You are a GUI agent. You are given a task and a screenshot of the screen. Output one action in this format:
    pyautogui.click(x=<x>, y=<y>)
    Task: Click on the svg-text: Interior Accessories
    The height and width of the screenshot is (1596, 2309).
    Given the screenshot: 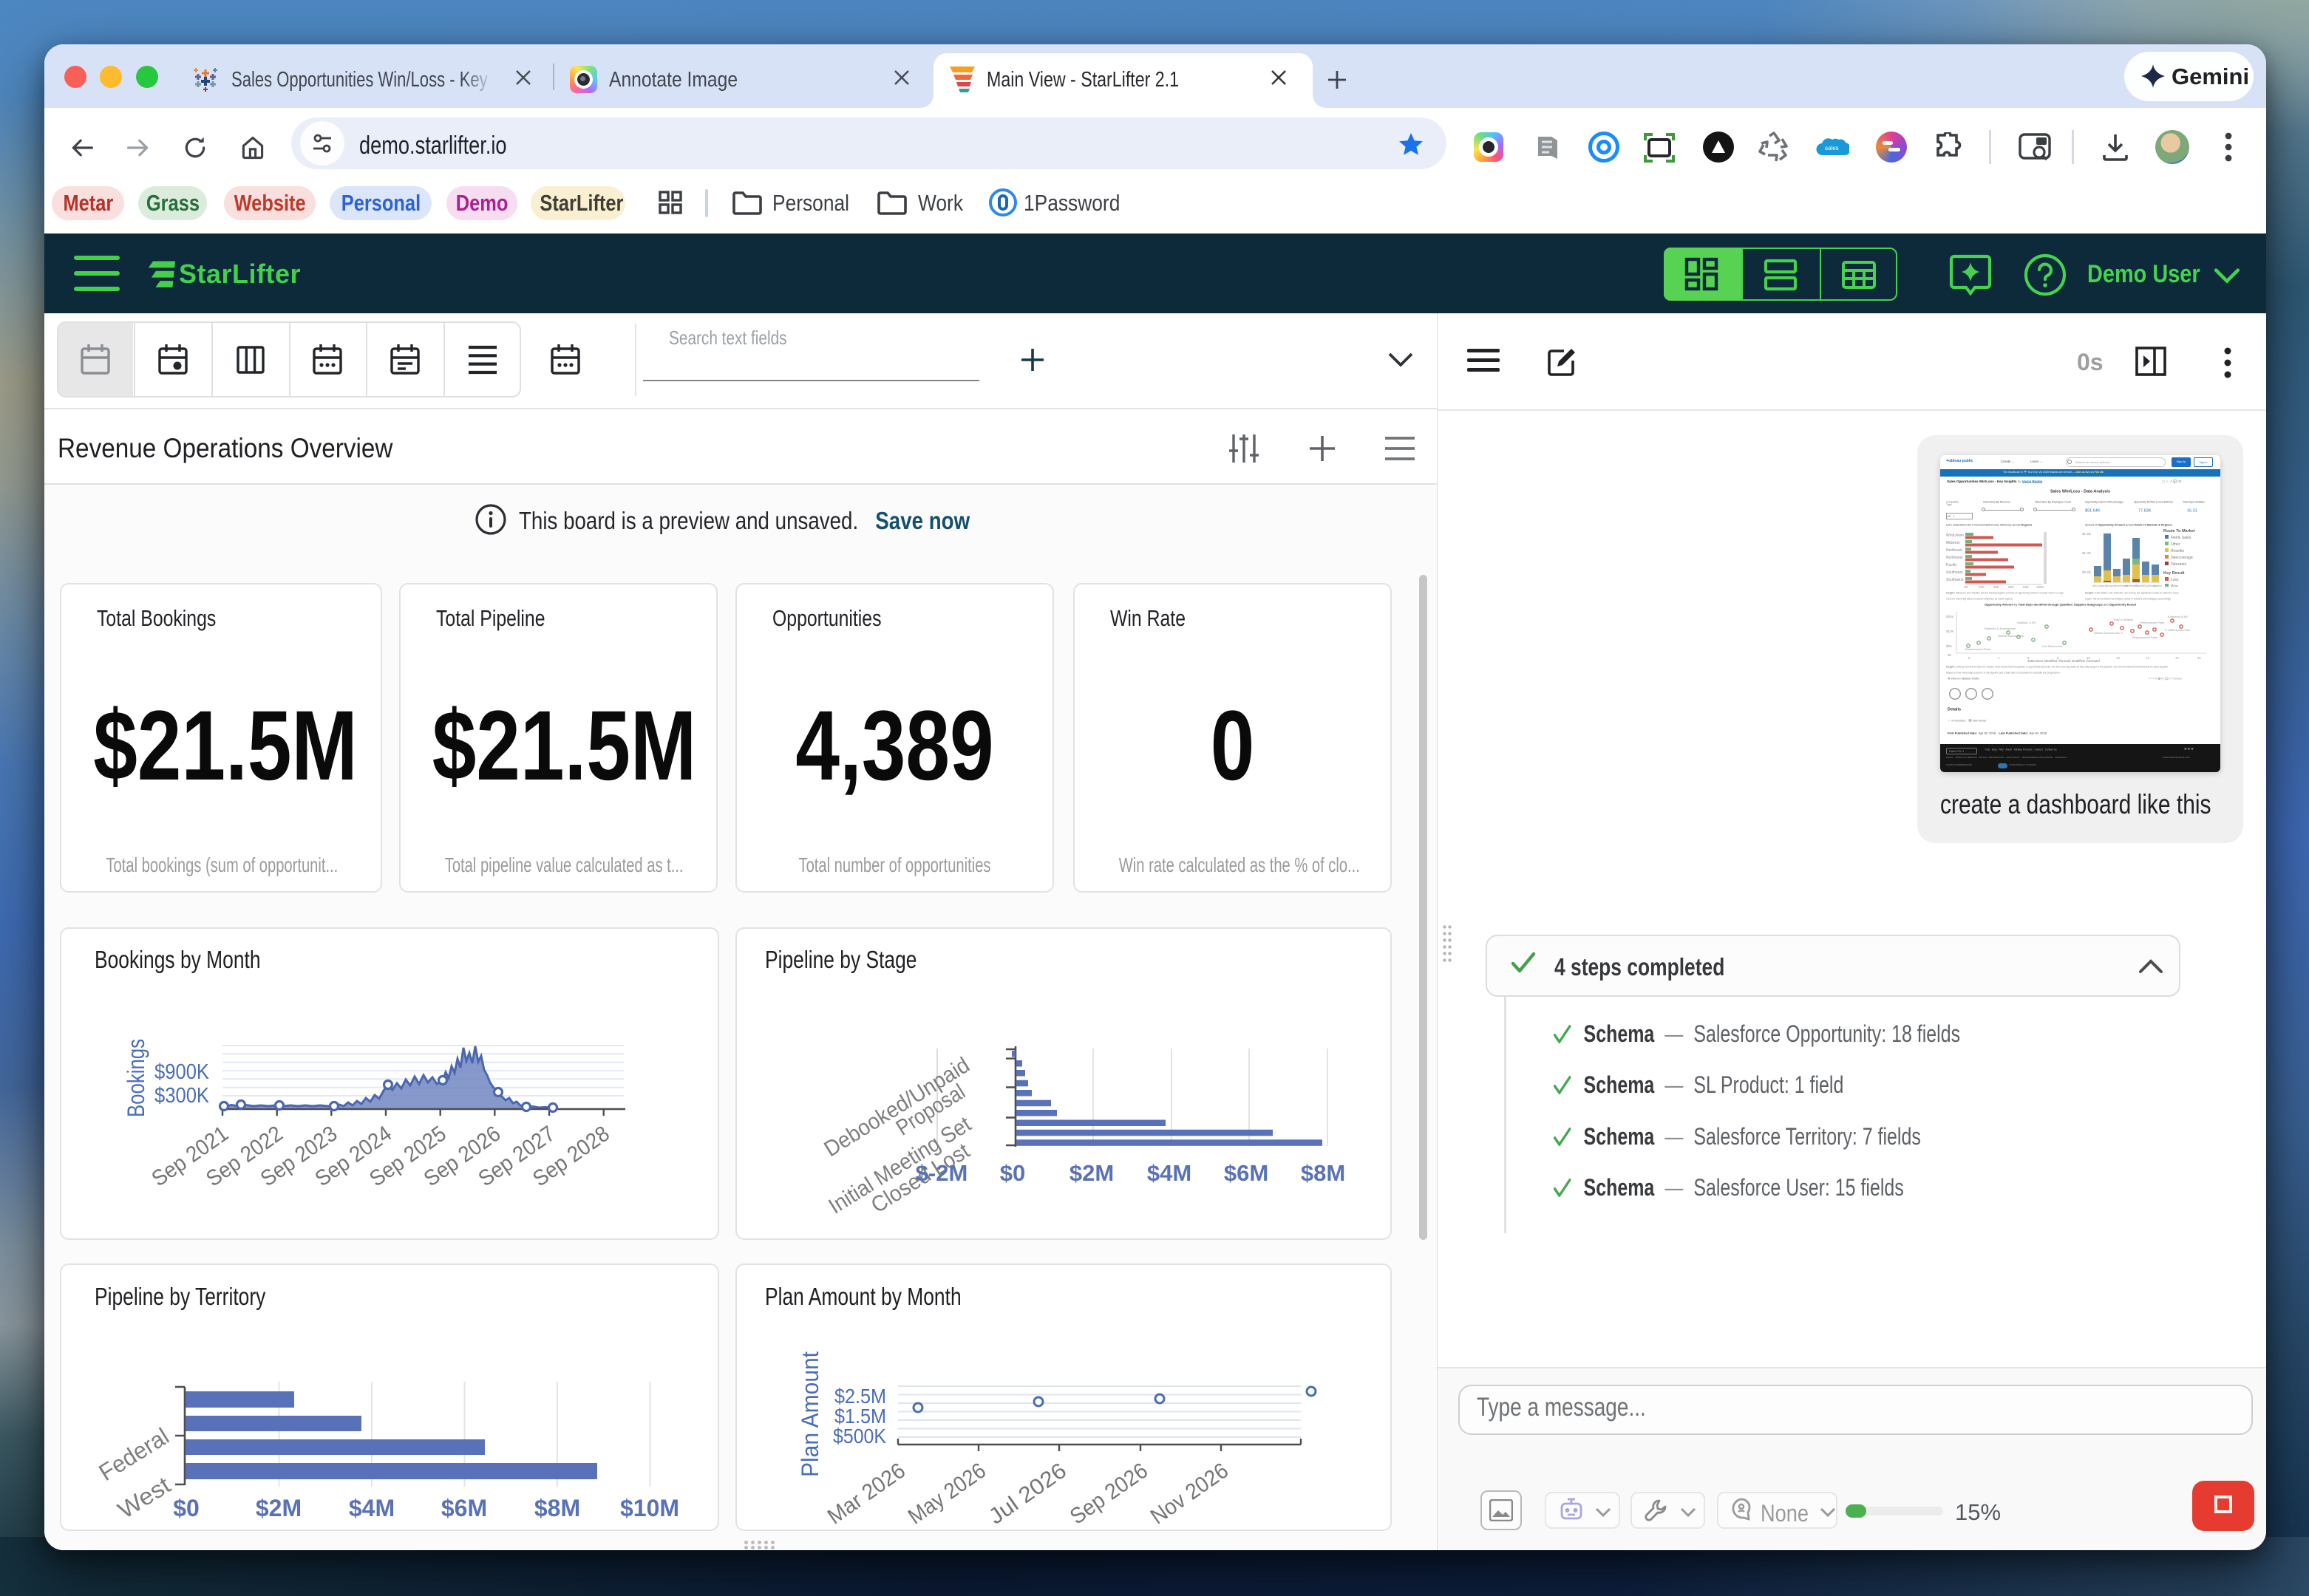 What is the action you would take?
    pyautogui.click(x=2011, y=636)
    